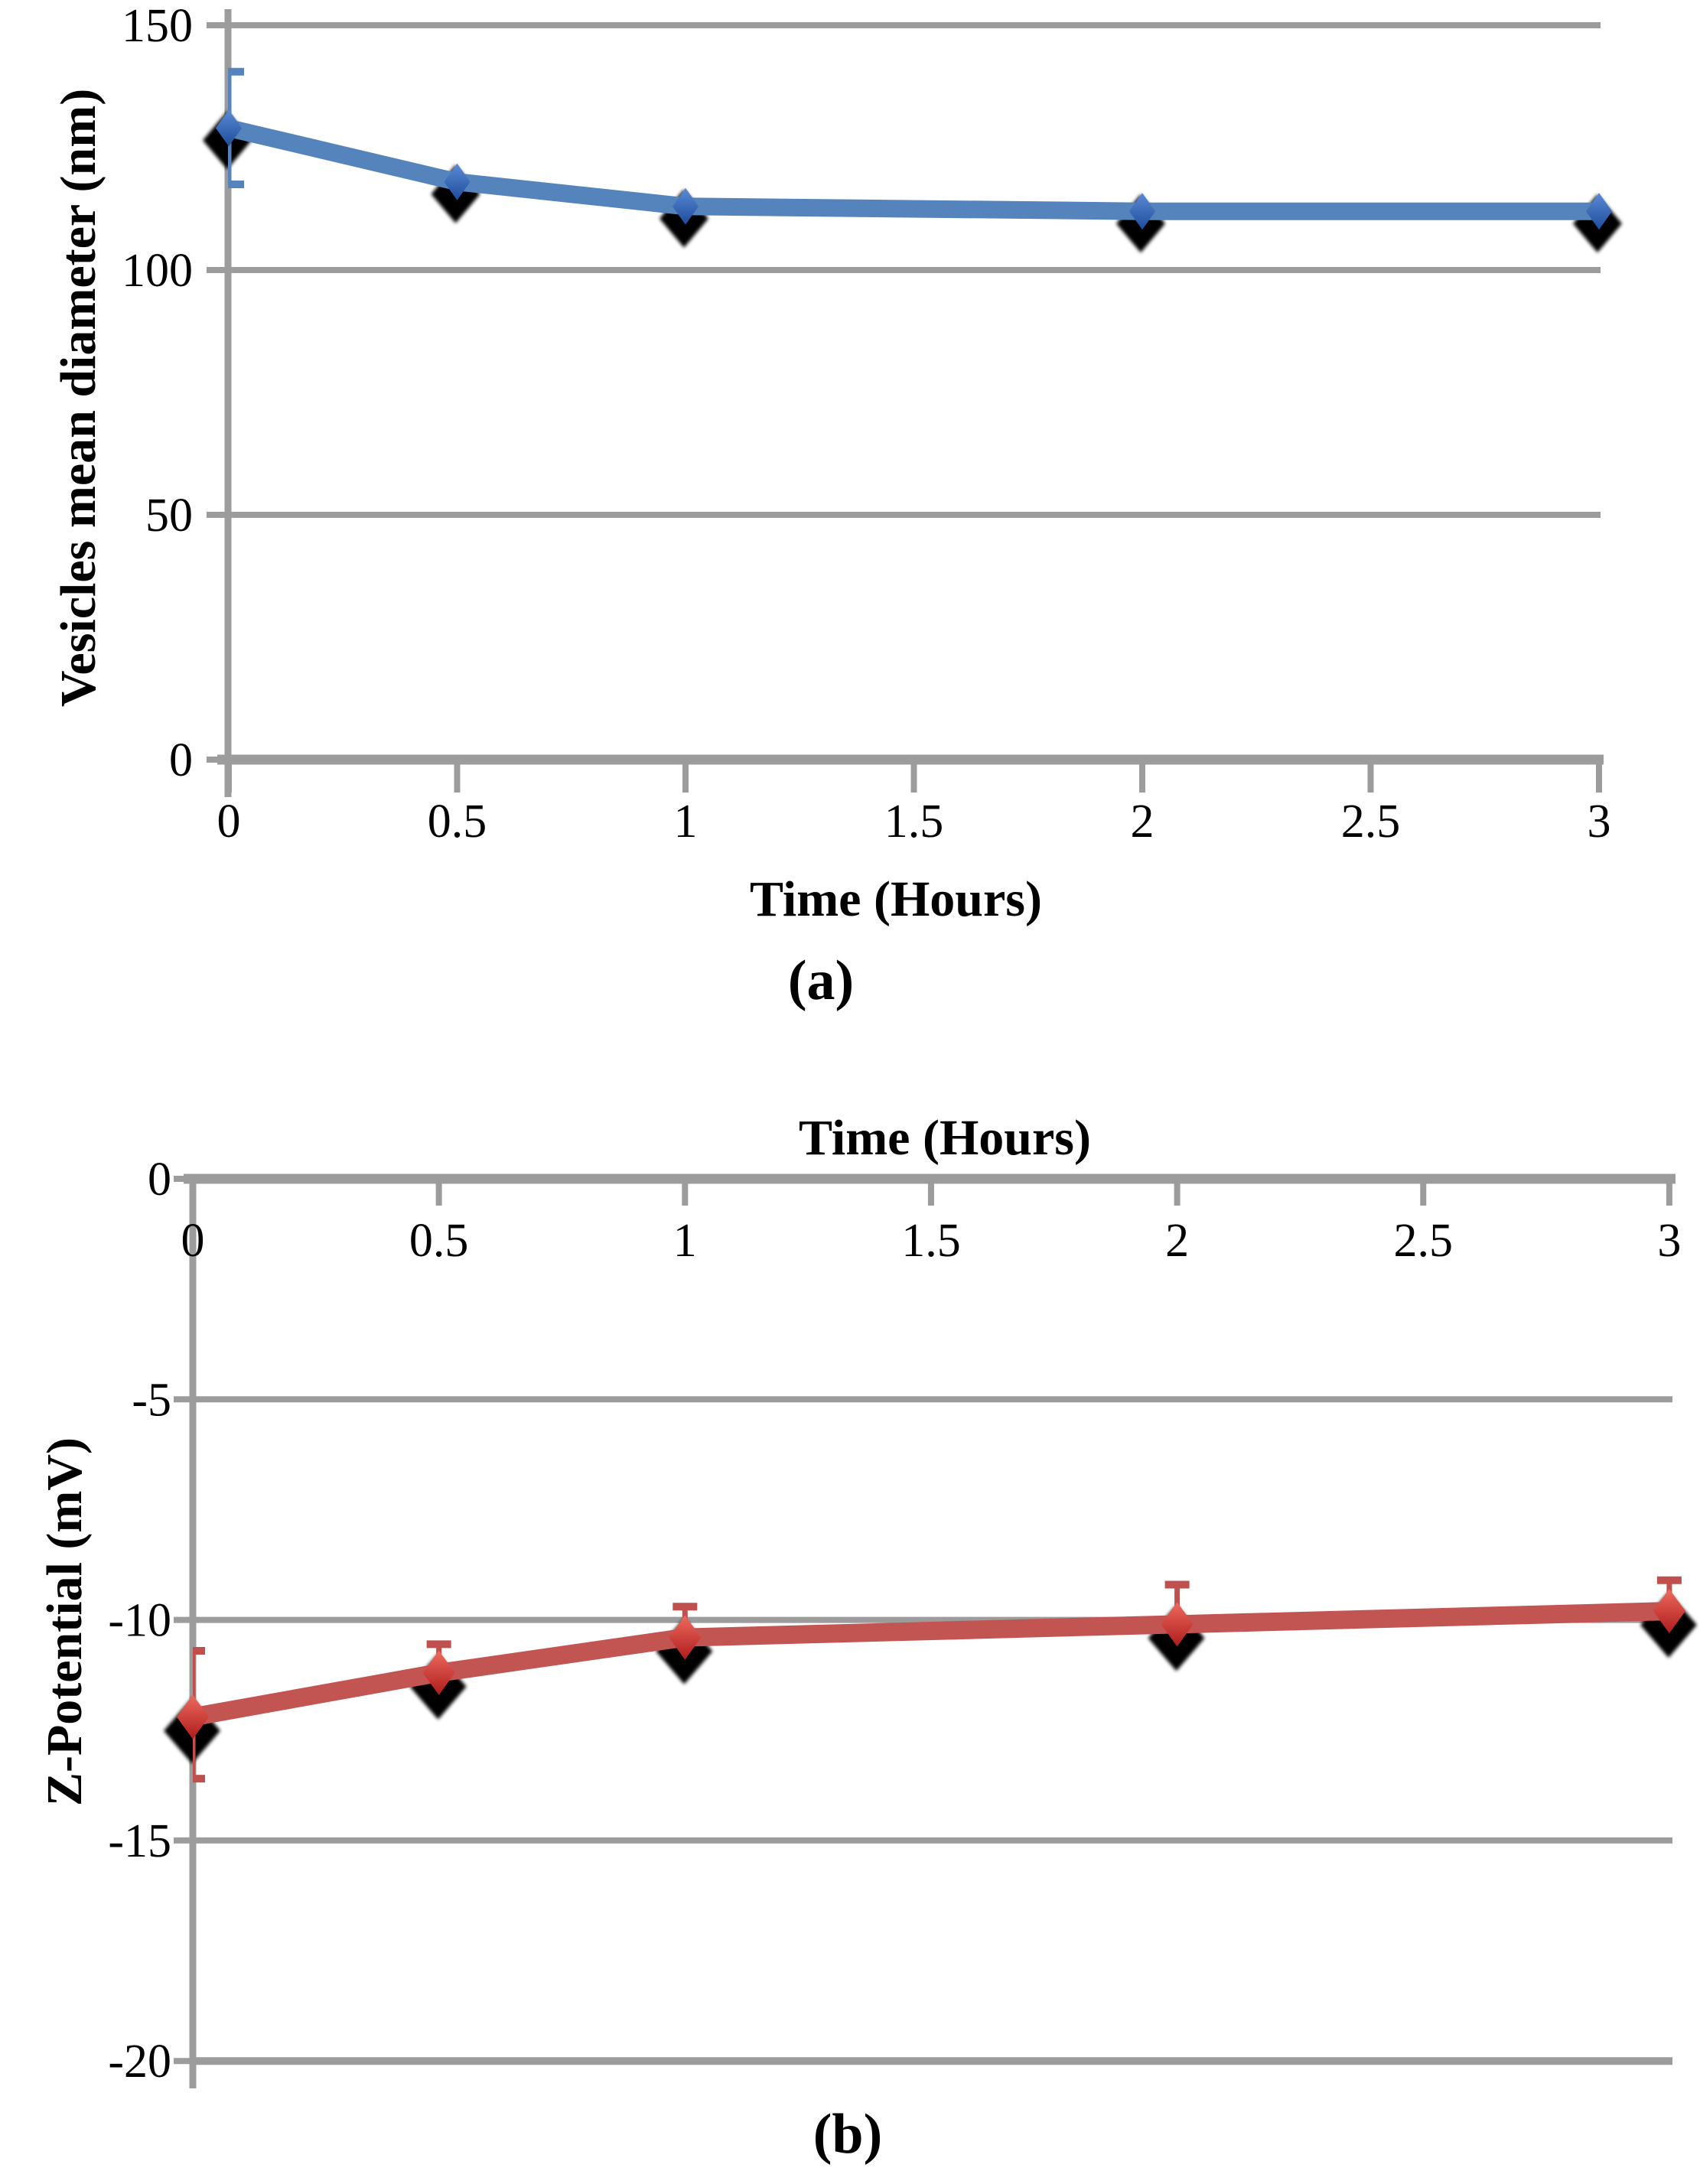 This screenshot has width=1700, height=2184. What do you see at coordinates (945, 1138) in the screenshot?
I see `panel-b-x-axis-title: Time (Hours)` at bounding box center [945, 1138].